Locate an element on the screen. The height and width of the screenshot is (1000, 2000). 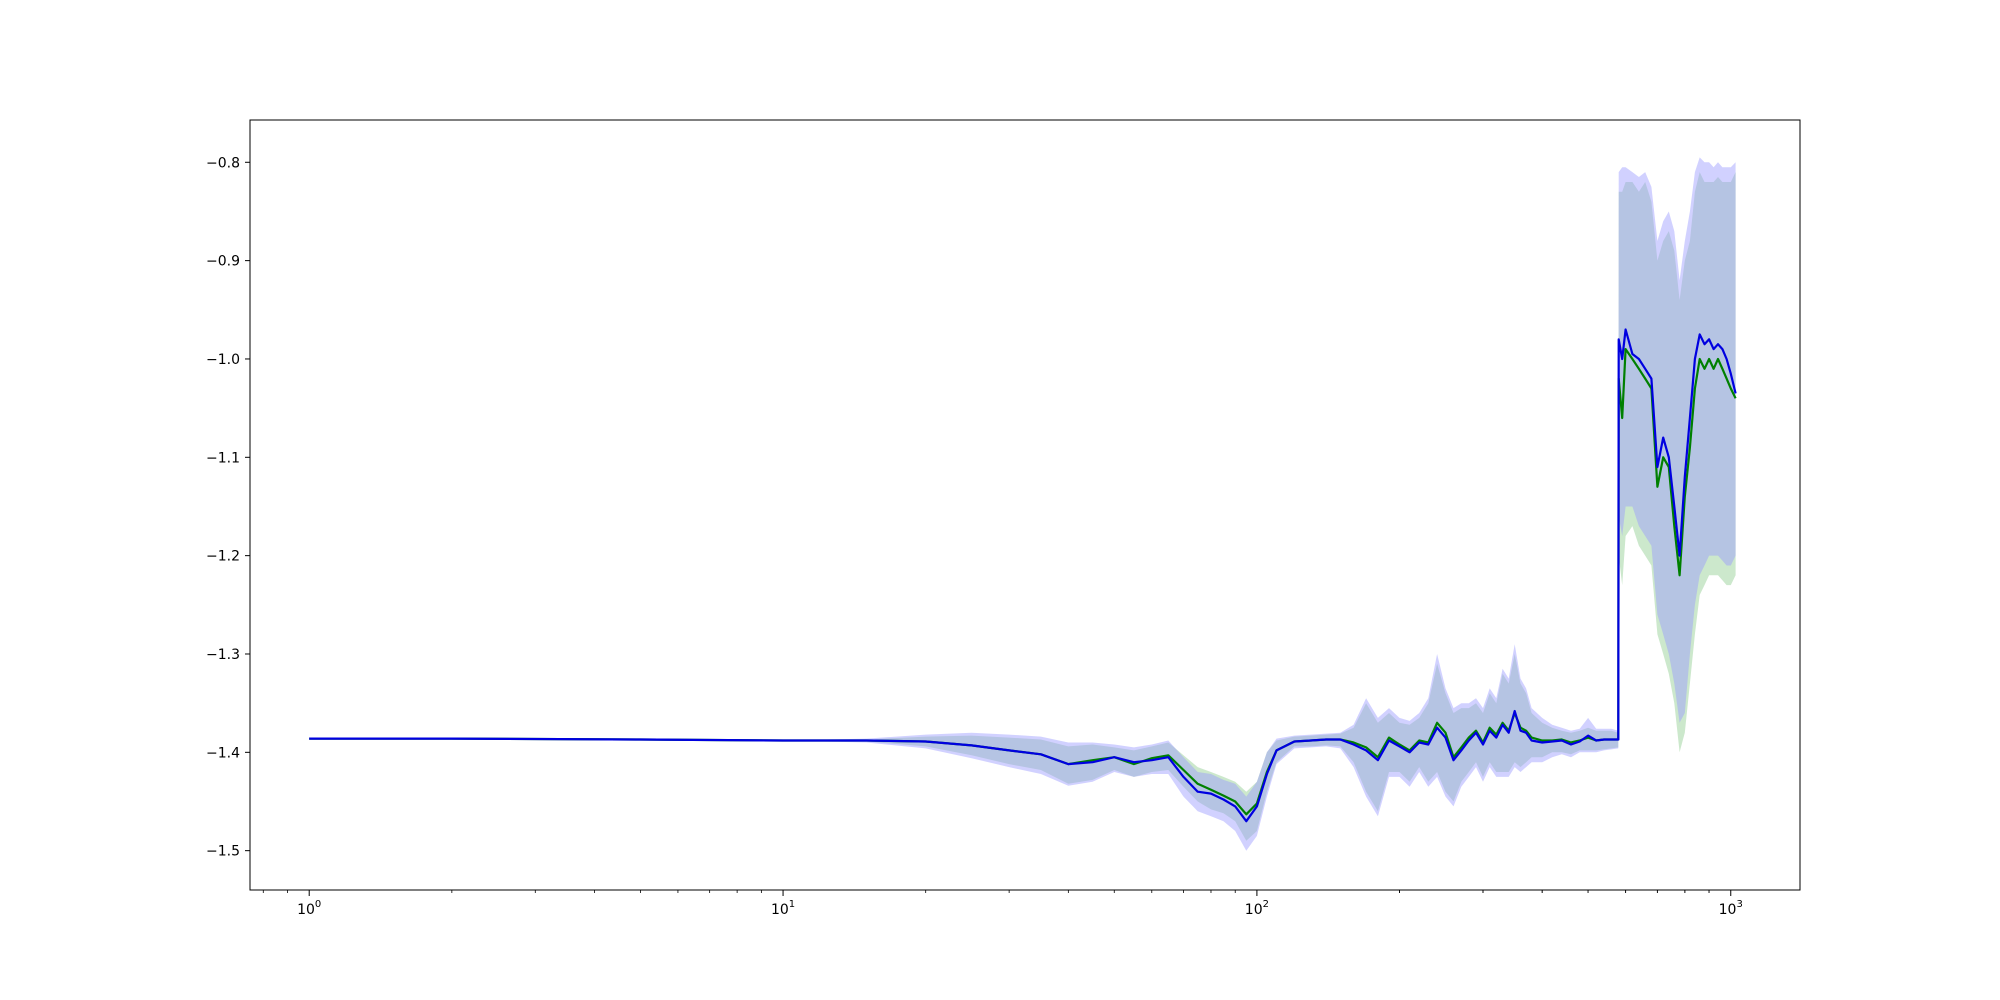
x-tick-label: 10³ is located at coordinates (1731, 908).